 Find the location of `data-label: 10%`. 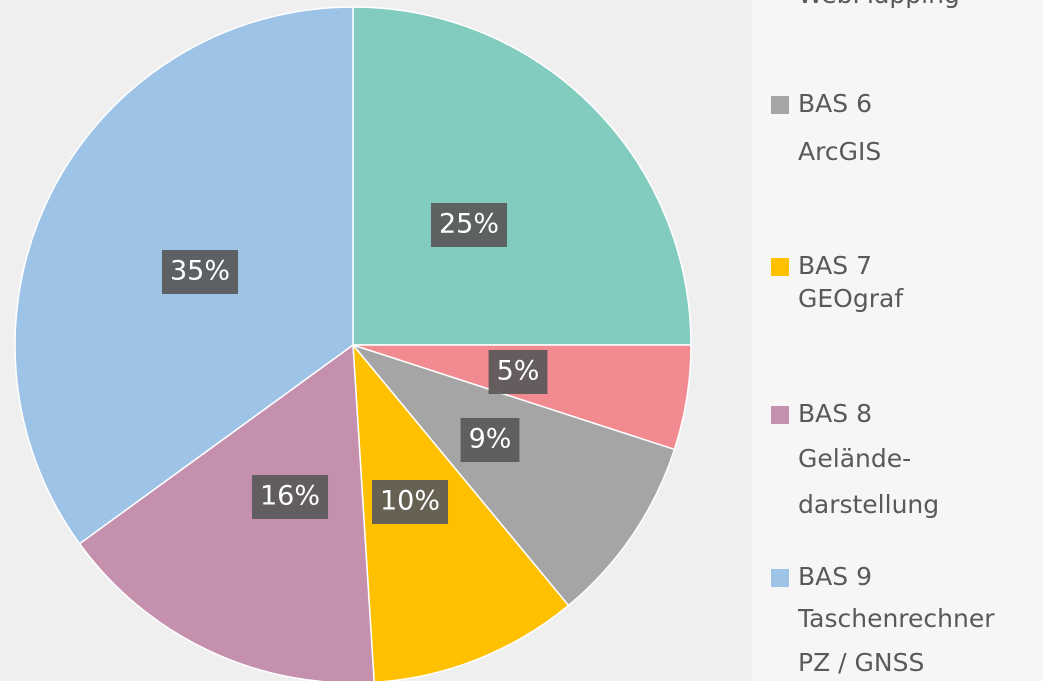

data-label: 10% is located at coordinates (410, 501).